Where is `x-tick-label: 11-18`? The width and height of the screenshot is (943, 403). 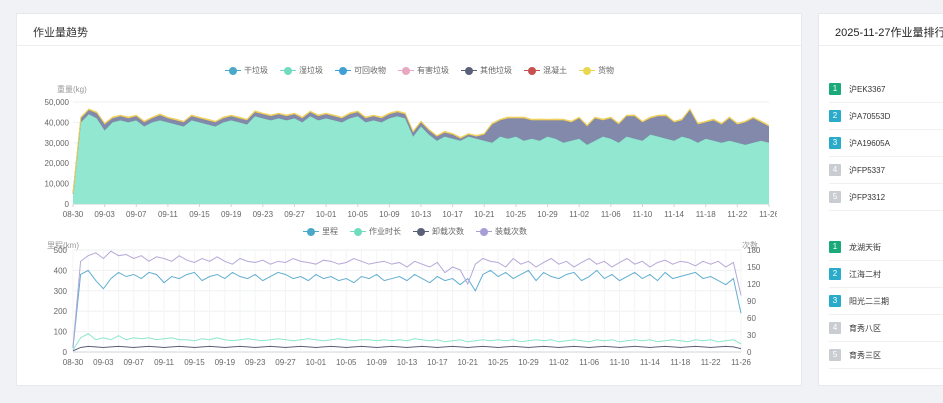
x-tick-label: 11-18 is located at coordinates (706, 214).